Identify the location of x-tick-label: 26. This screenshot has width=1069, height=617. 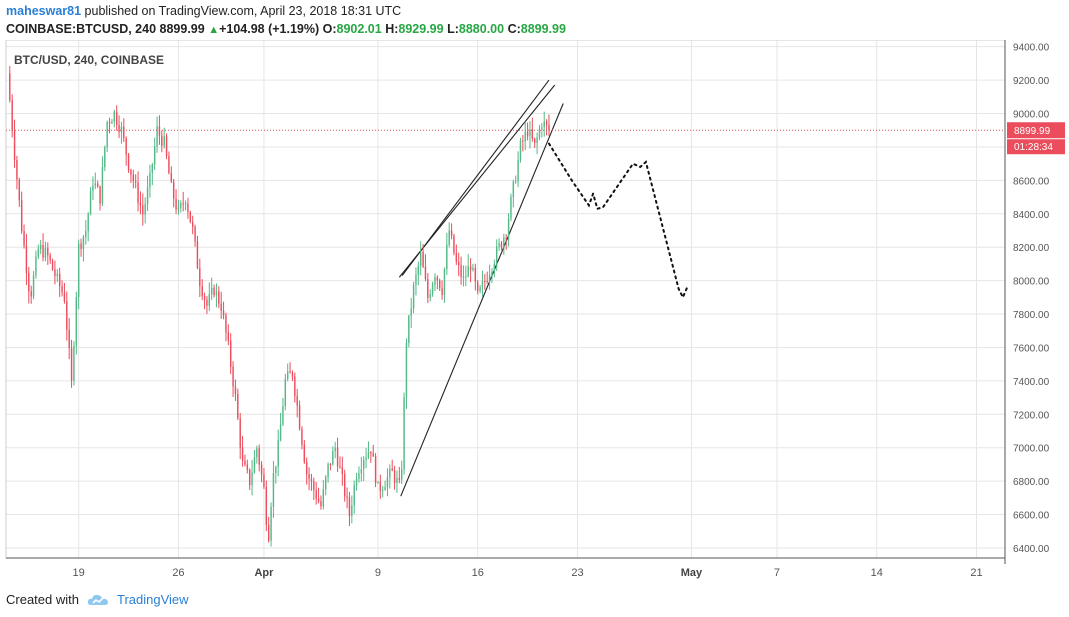
(178, 573).